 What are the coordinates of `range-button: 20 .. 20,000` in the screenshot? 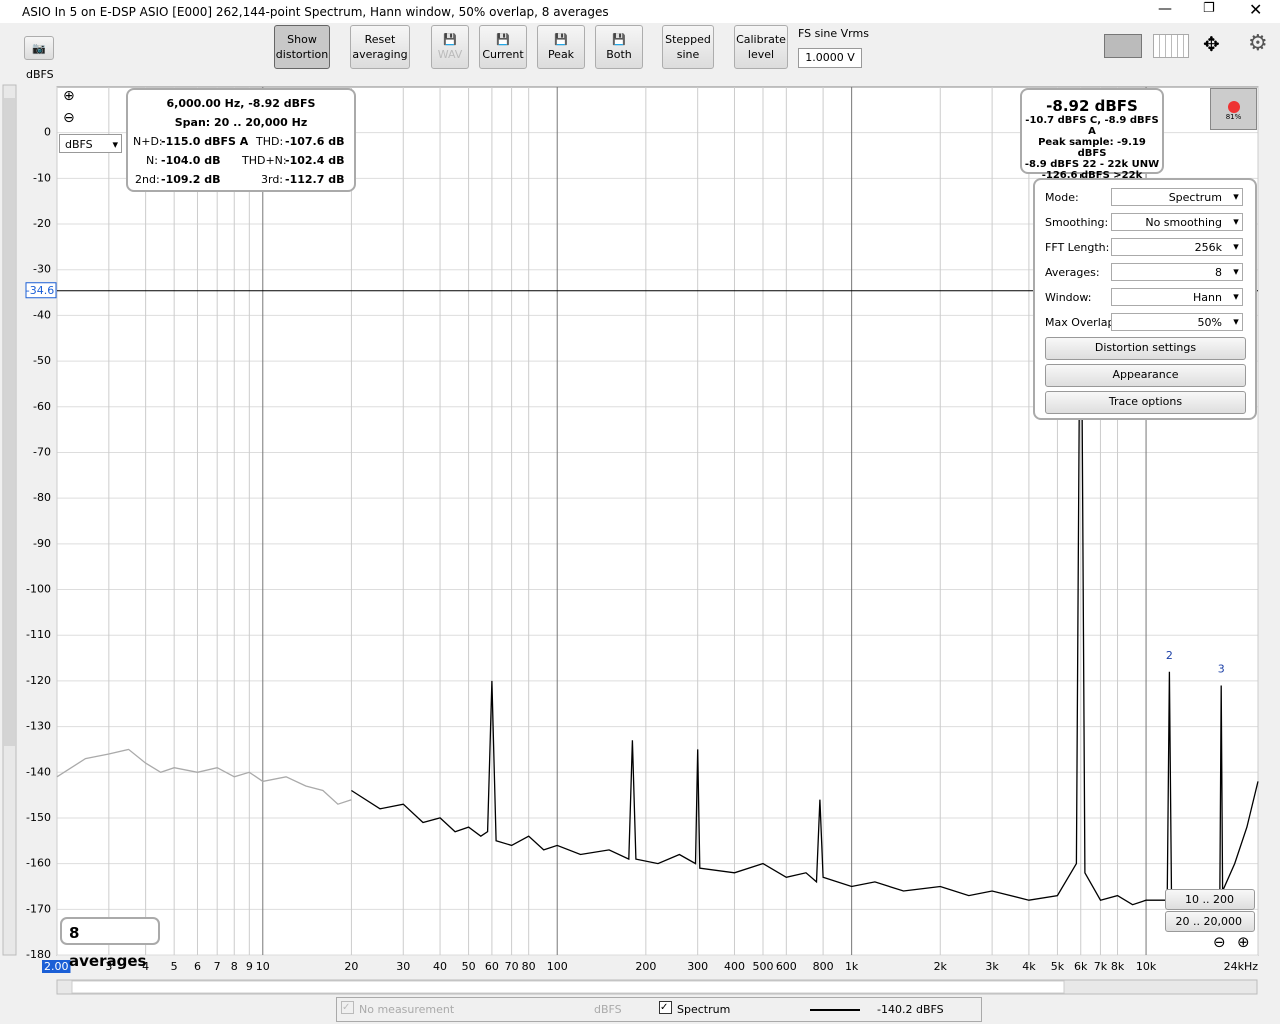 It's located at (1210, 921).